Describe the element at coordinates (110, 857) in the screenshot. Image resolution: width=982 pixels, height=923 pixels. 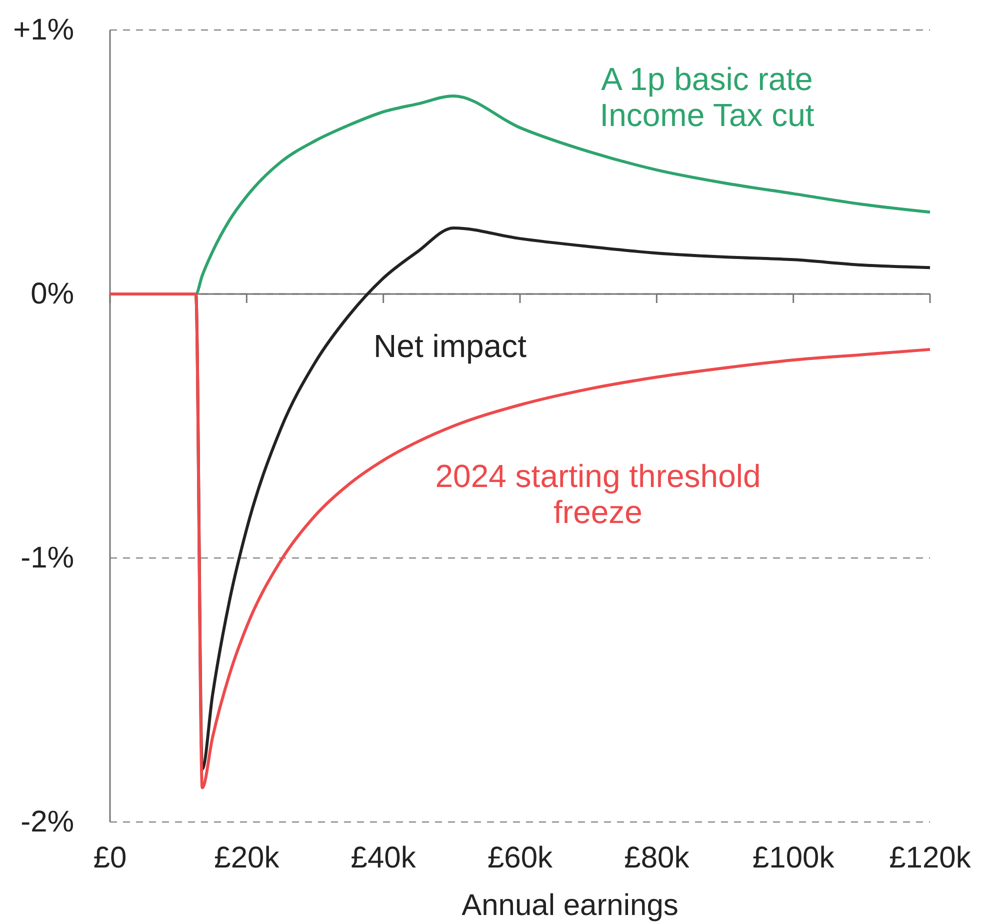
I see `x-tick-label: £0` at that location.